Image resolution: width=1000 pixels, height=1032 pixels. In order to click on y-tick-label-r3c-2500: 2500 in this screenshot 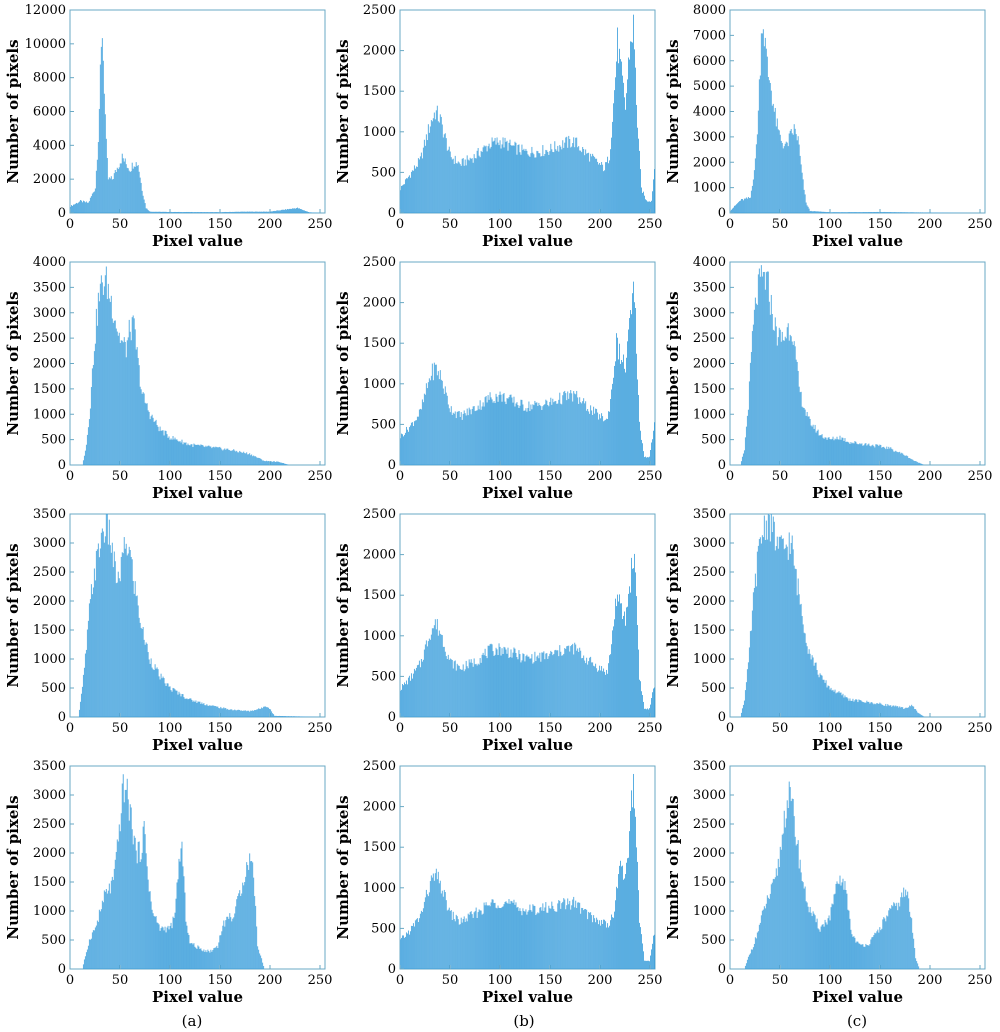, I will do `click(709, 572)`.